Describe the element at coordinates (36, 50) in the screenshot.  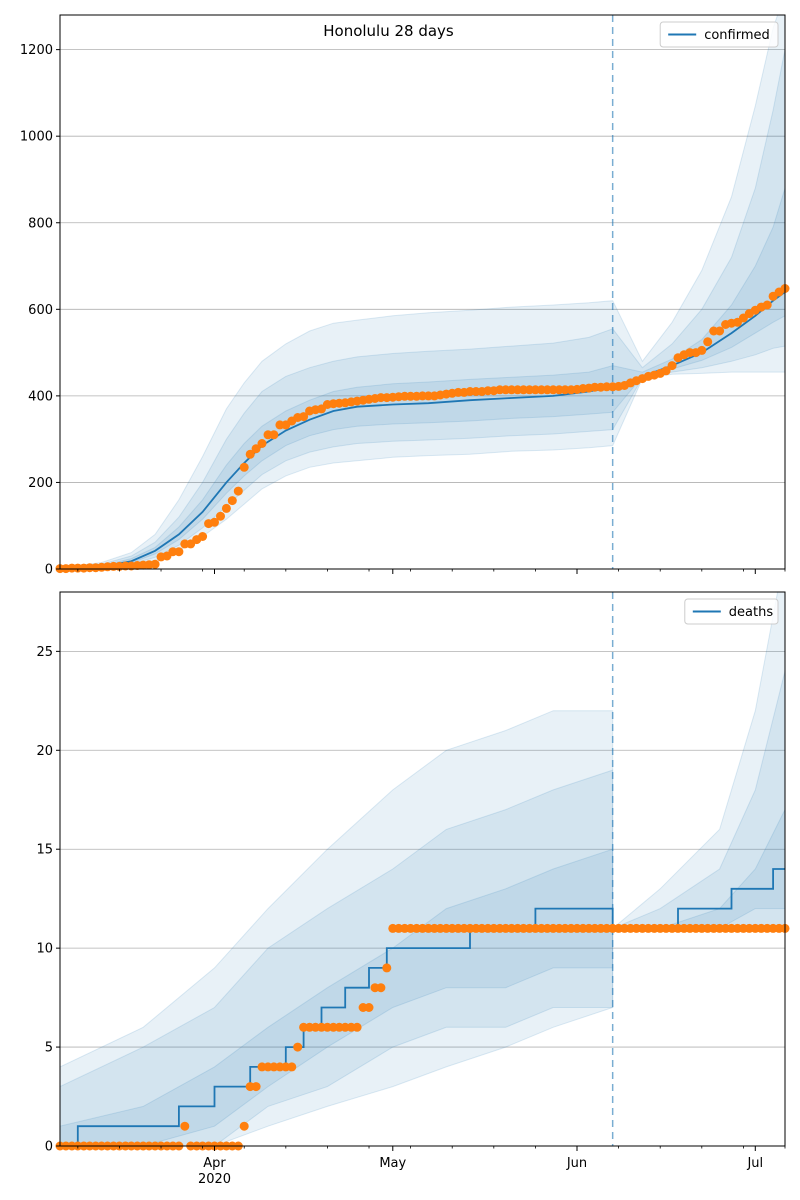
I see `y-tick-label: 1200` at that location.